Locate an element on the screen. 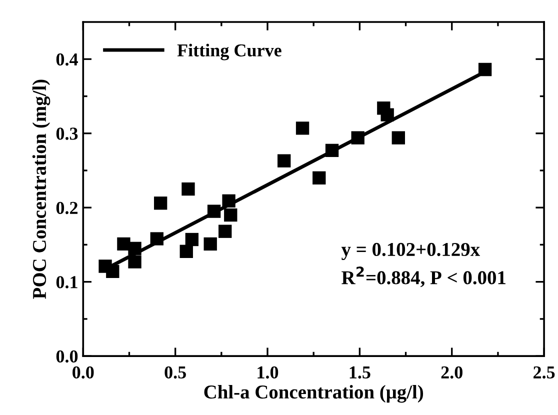 The width and height of the screenshot is (558, 415). x-tick-label: 0.5 is located at coordinates (175, 372).